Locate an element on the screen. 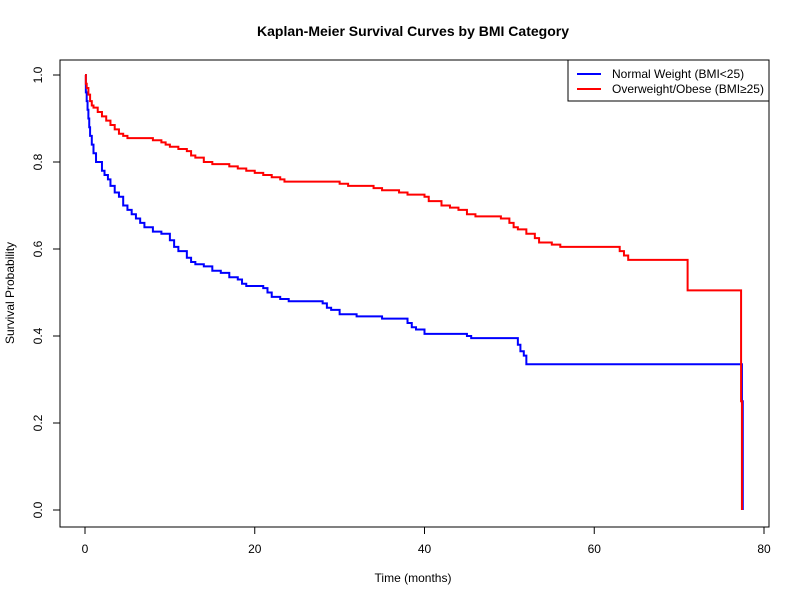 The image size is (800, 600). y-tick-label: 0.4 is located at coordinates (38, 335).